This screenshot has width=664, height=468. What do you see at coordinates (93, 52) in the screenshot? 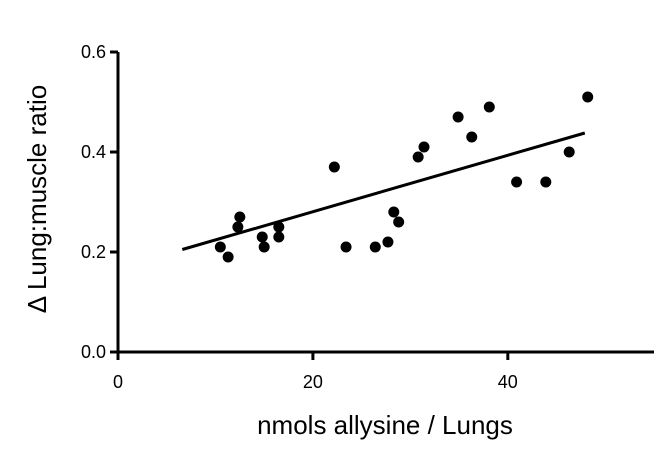
I see `y-tick-label: 0.6` at bounding box center [93, 52].